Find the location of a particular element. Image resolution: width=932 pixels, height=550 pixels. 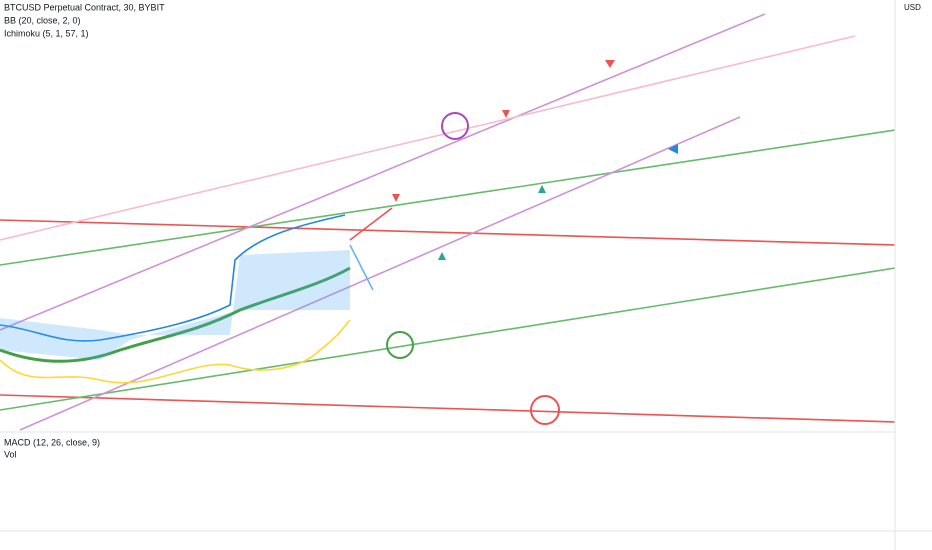

sad-icon is located at coordinates (545, 410).